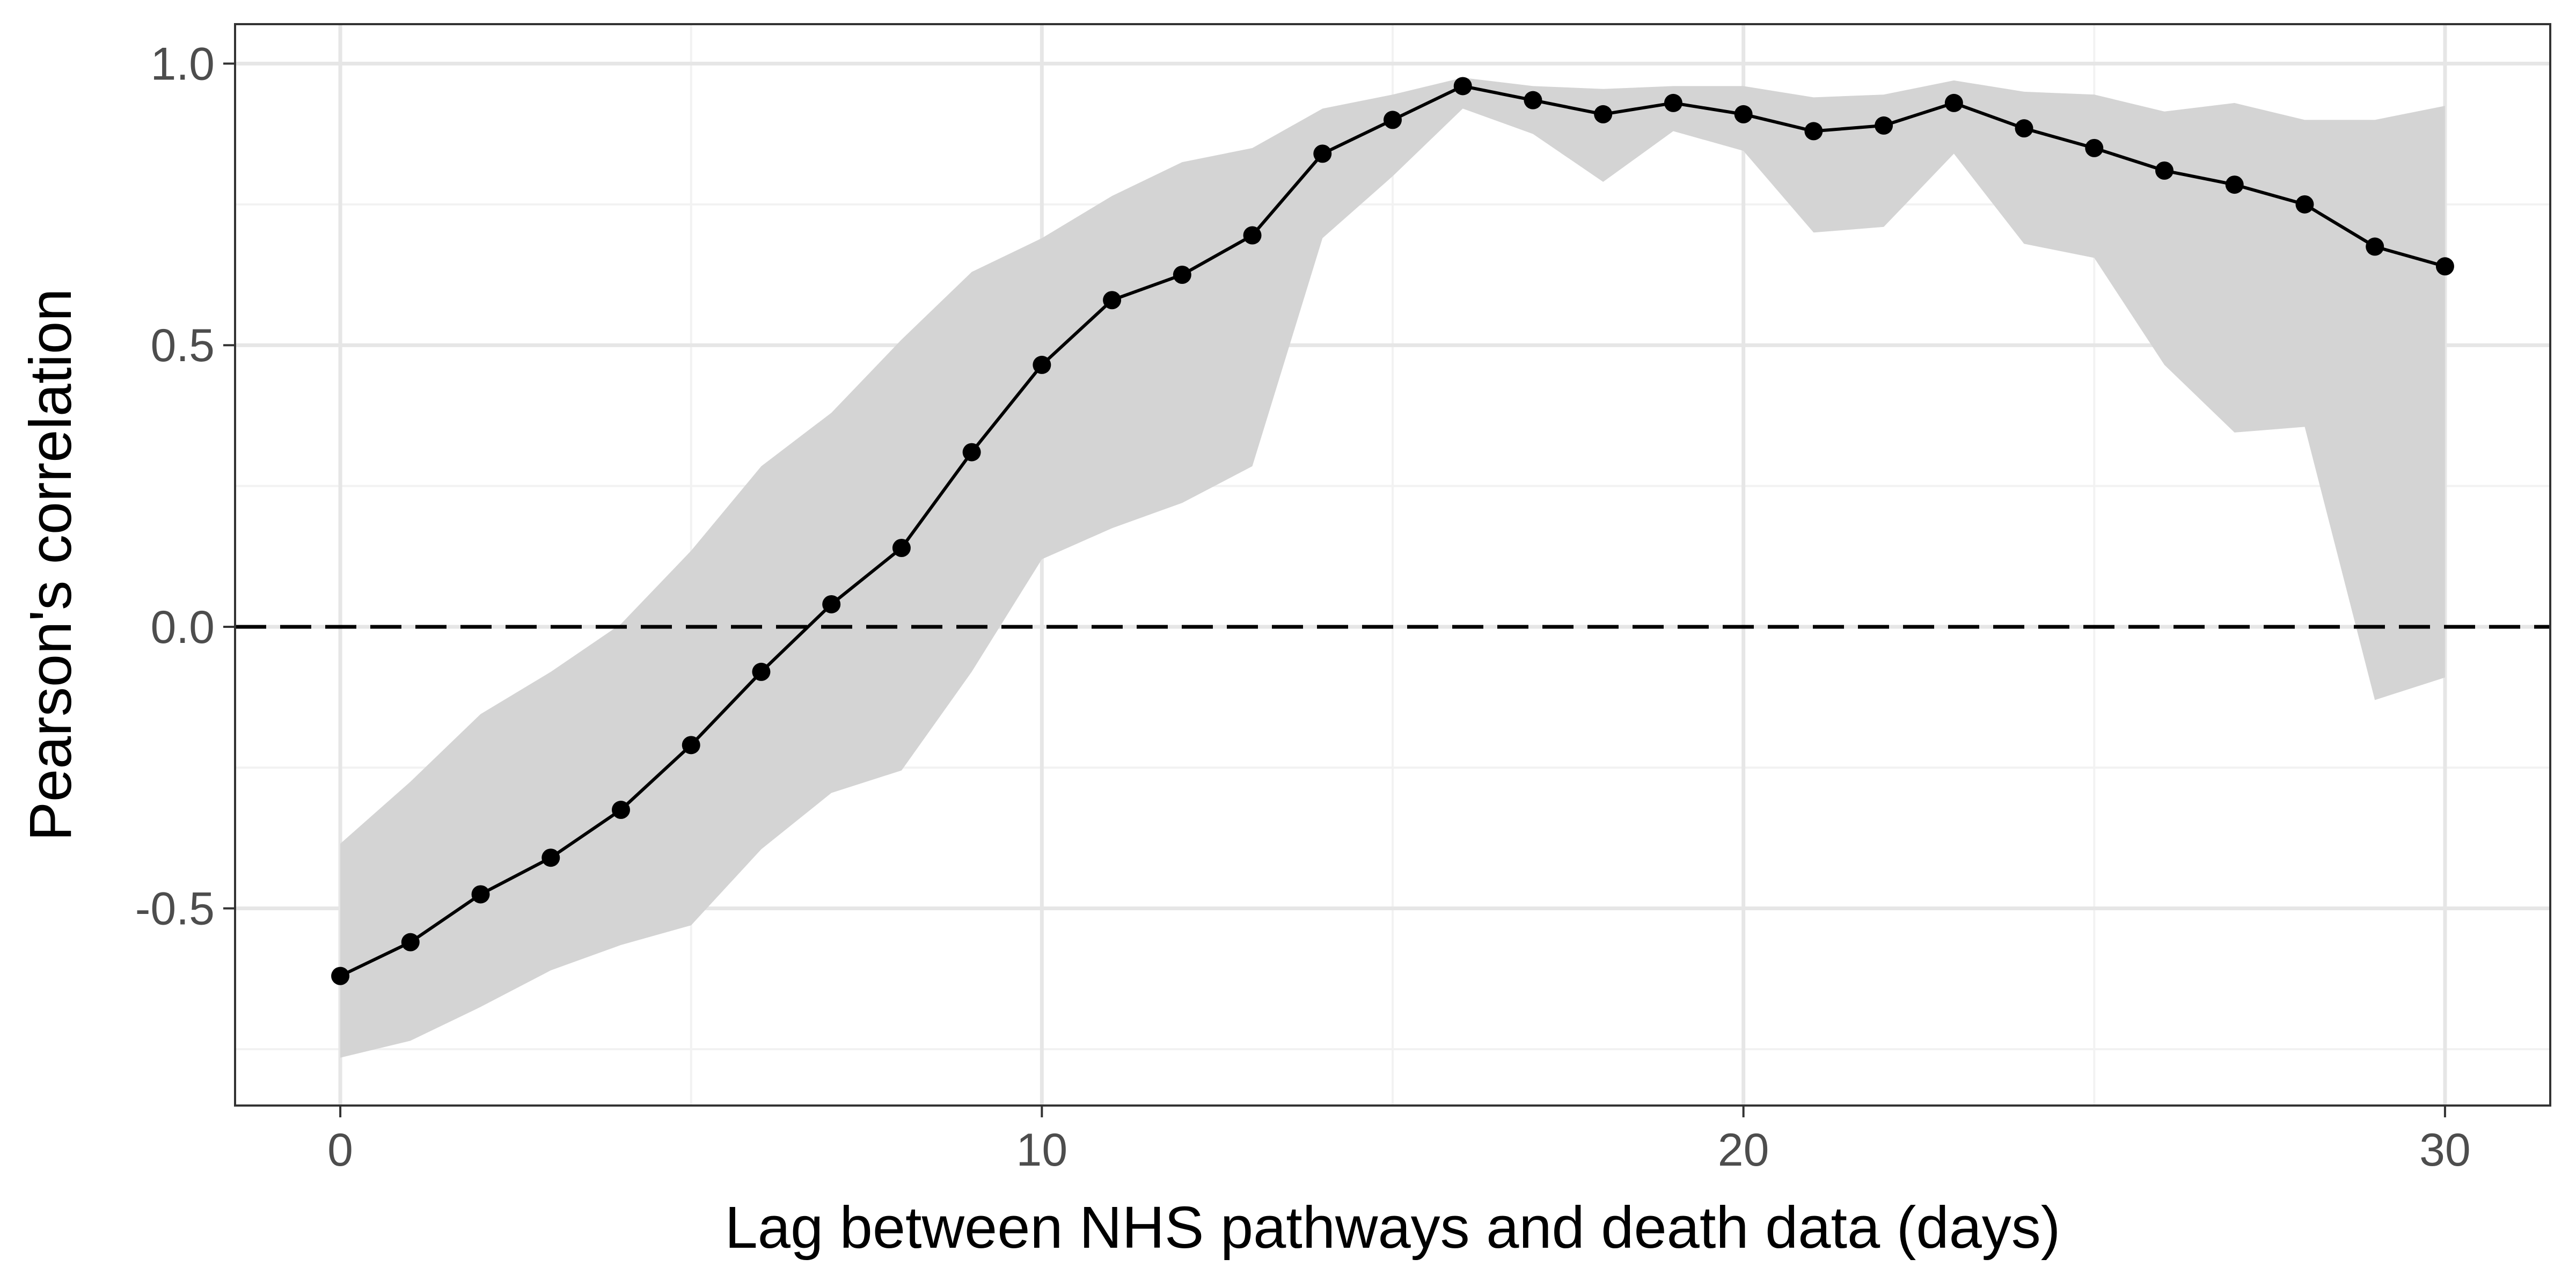 The image size is (2576, 1288). What do you see at coordinates (2445, 1150) in the screenshot?
I see `x-tick-label: 30` at bounding box center [2445, 1150].